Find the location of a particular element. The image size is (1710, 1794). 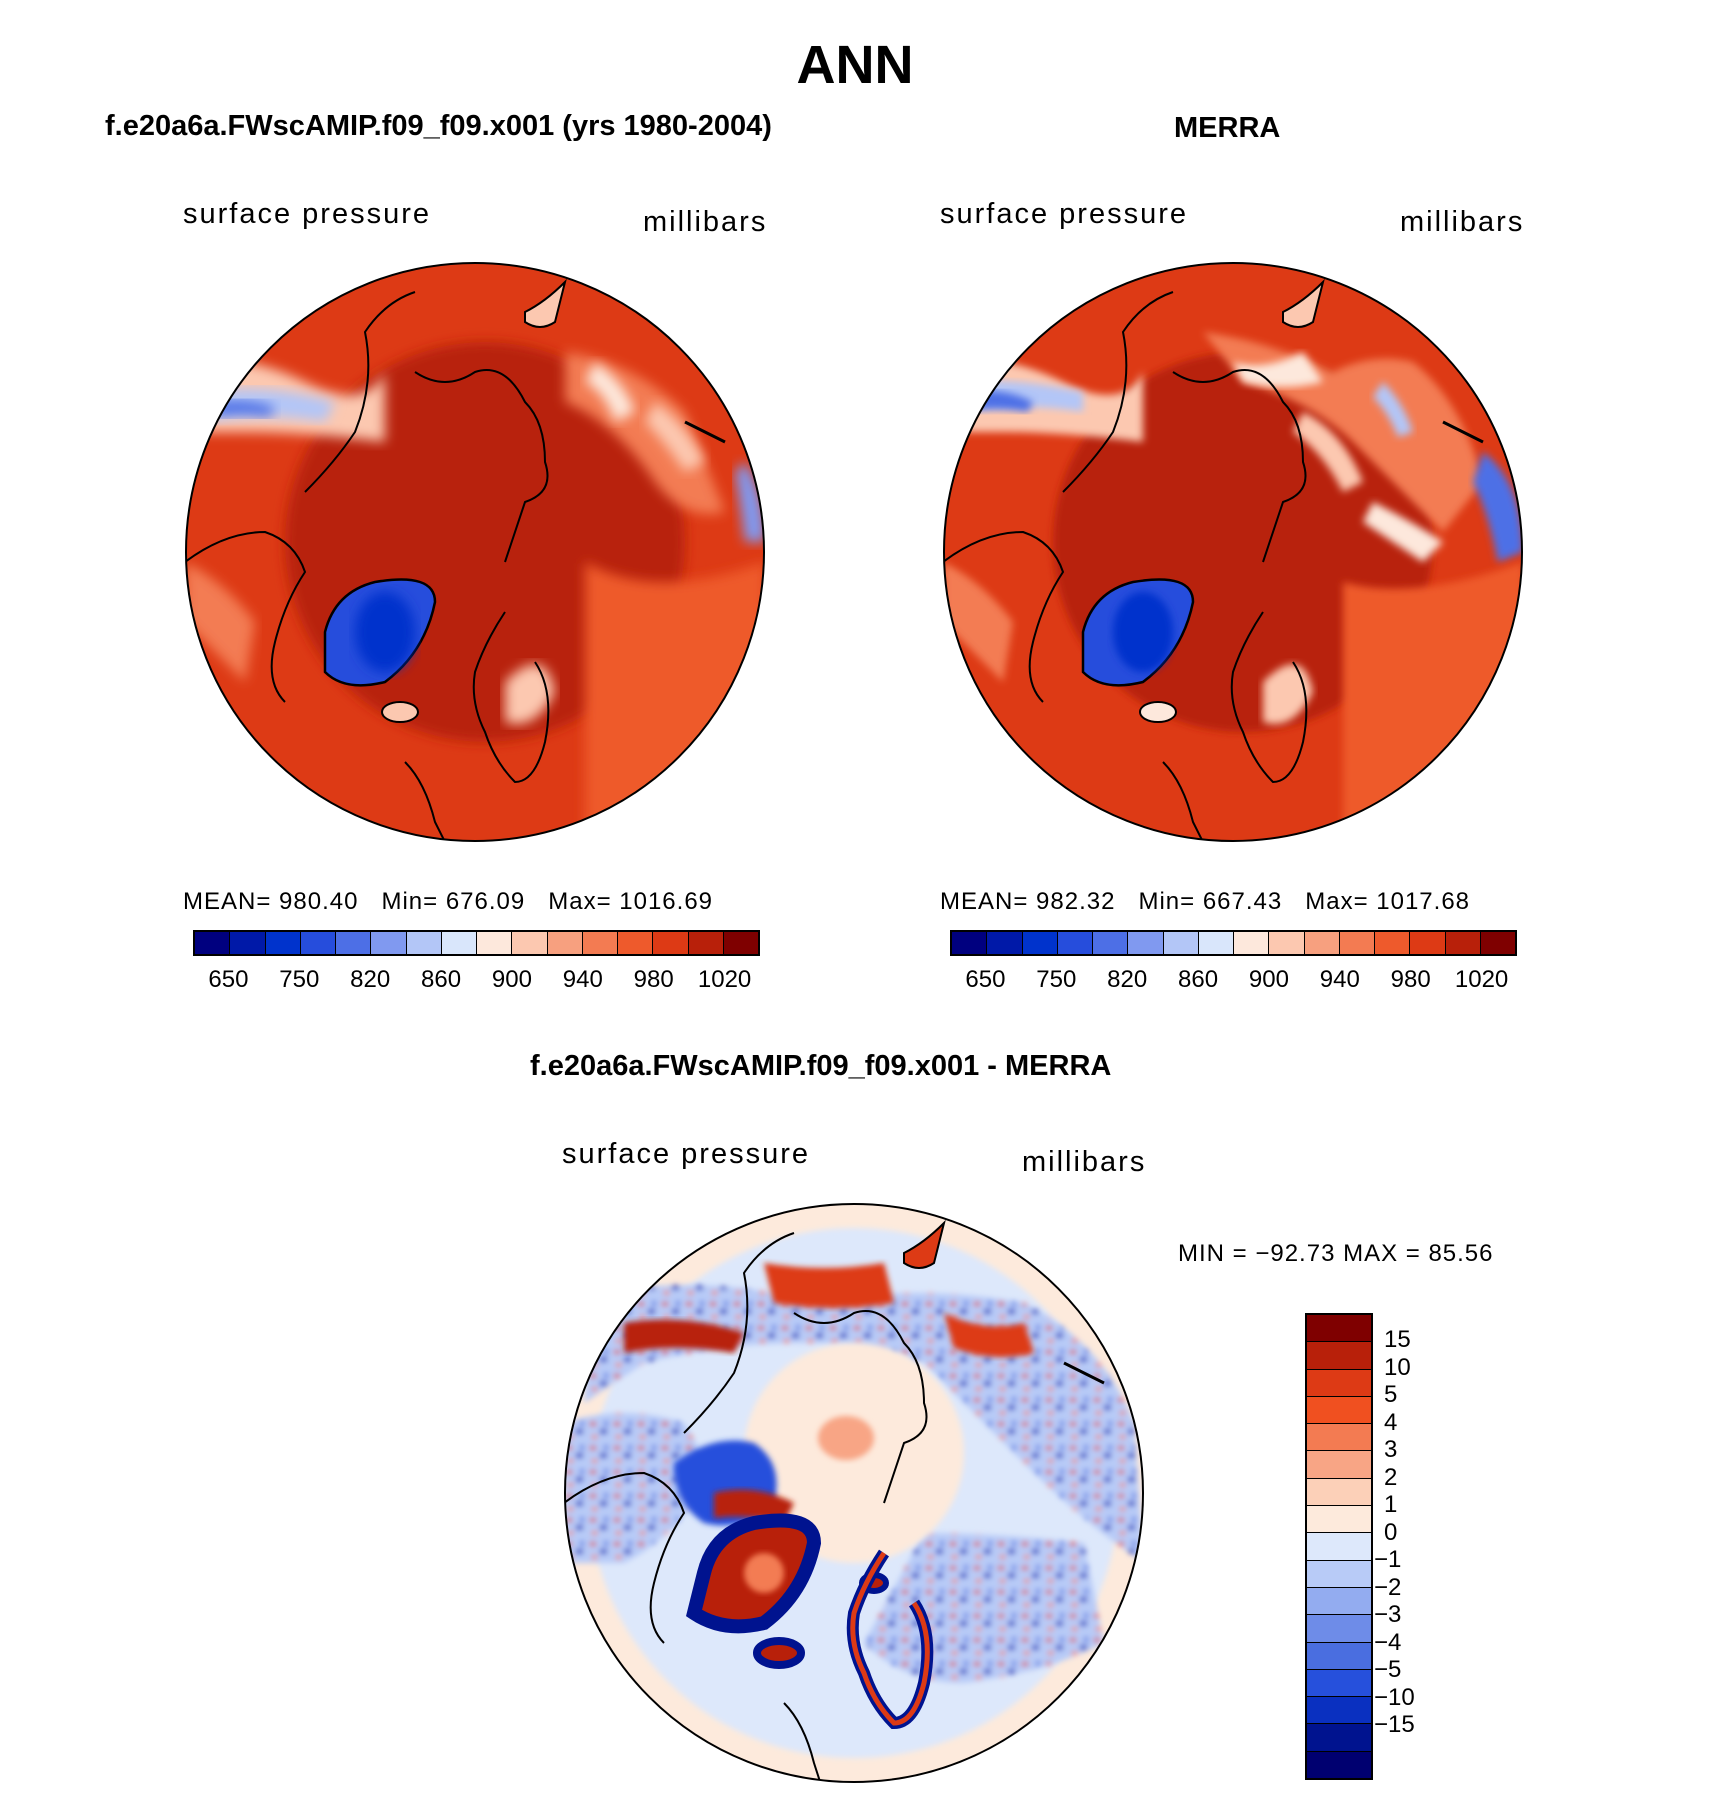

colorbar-tick-label: −2 is located at coordinates (1388, 1587).